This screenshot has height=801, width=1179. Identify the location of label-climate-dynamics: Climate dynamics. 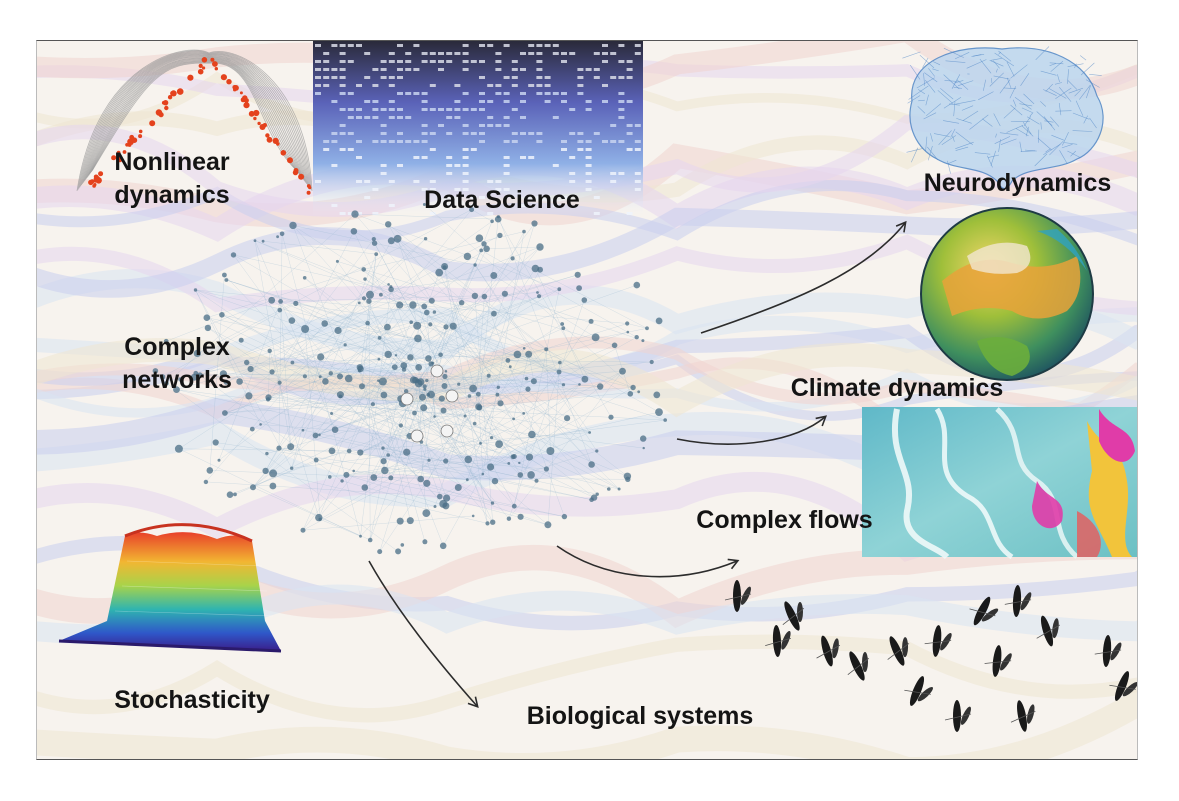
(897, 388).